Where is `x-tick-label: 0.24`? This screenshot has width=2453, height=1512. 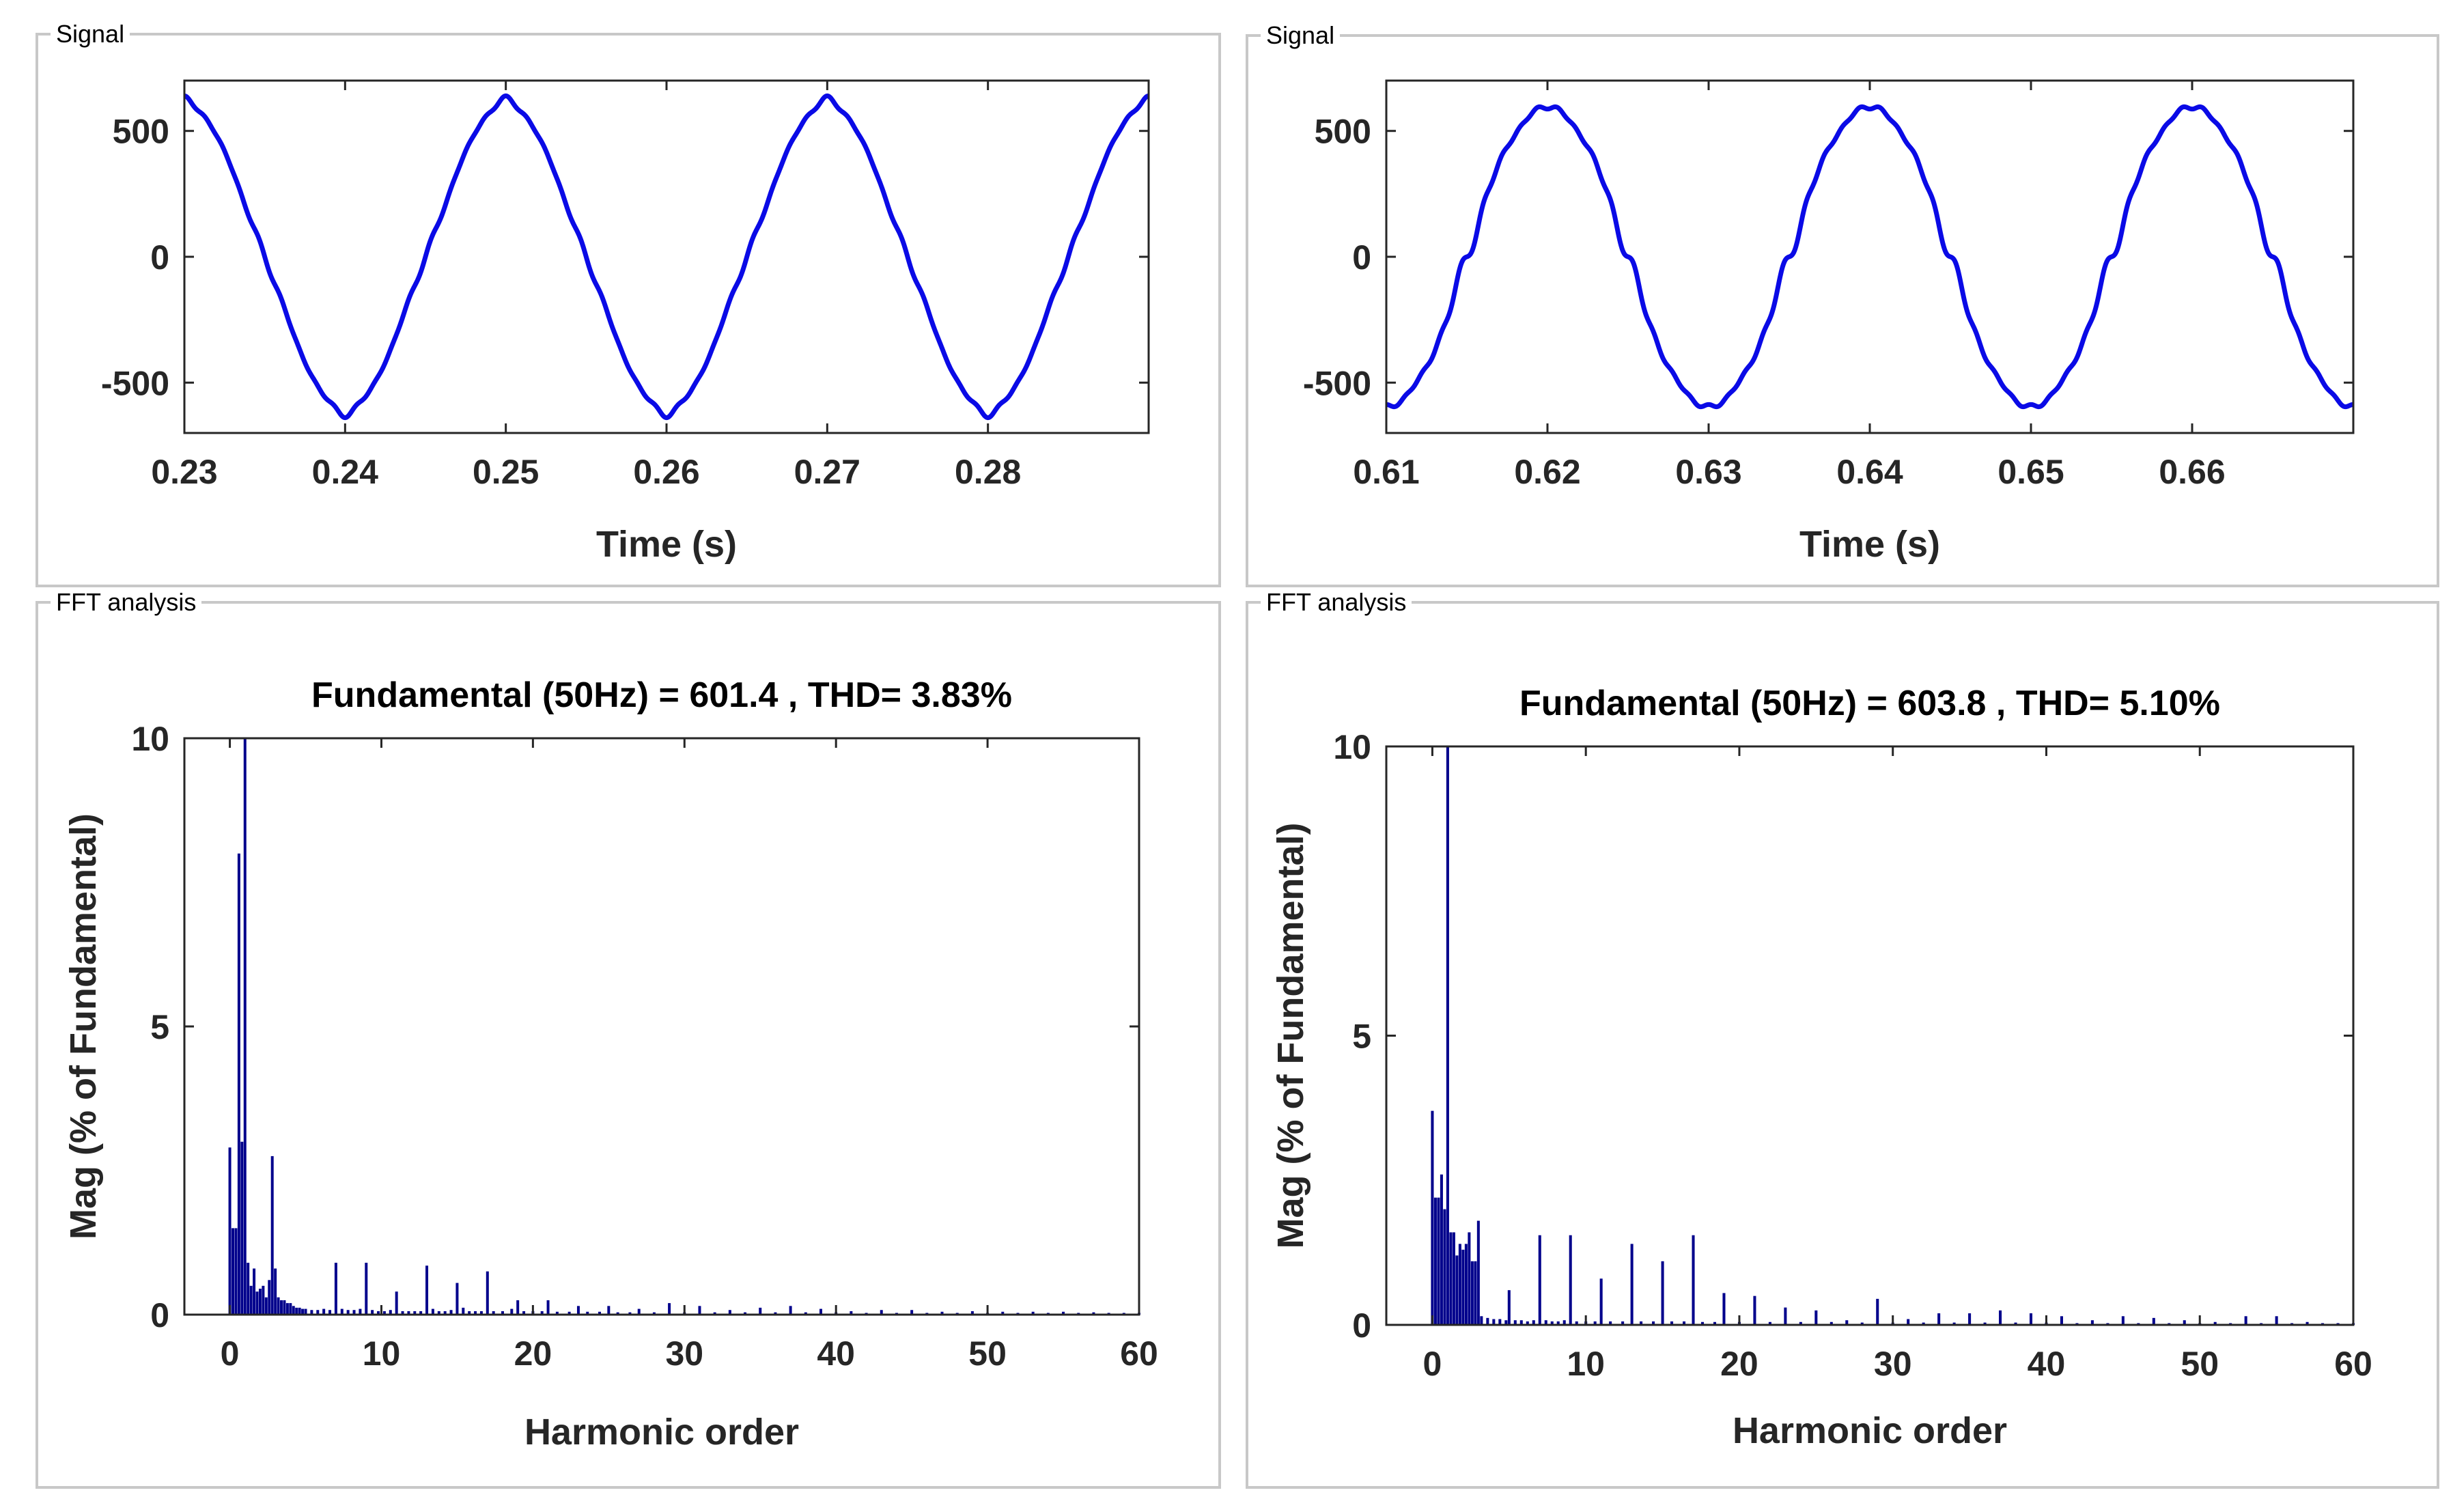
x-tick-label: 0.24 is located at coordinates (345, 472).